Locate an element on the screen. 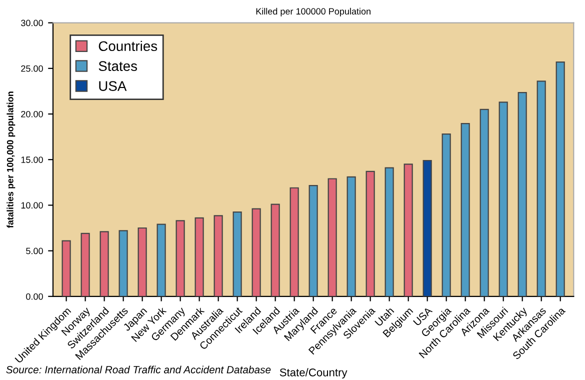 The height and width of the screenshot is (380, 585). y-tick-label: 20.00 is located at coordinates (32, 114).